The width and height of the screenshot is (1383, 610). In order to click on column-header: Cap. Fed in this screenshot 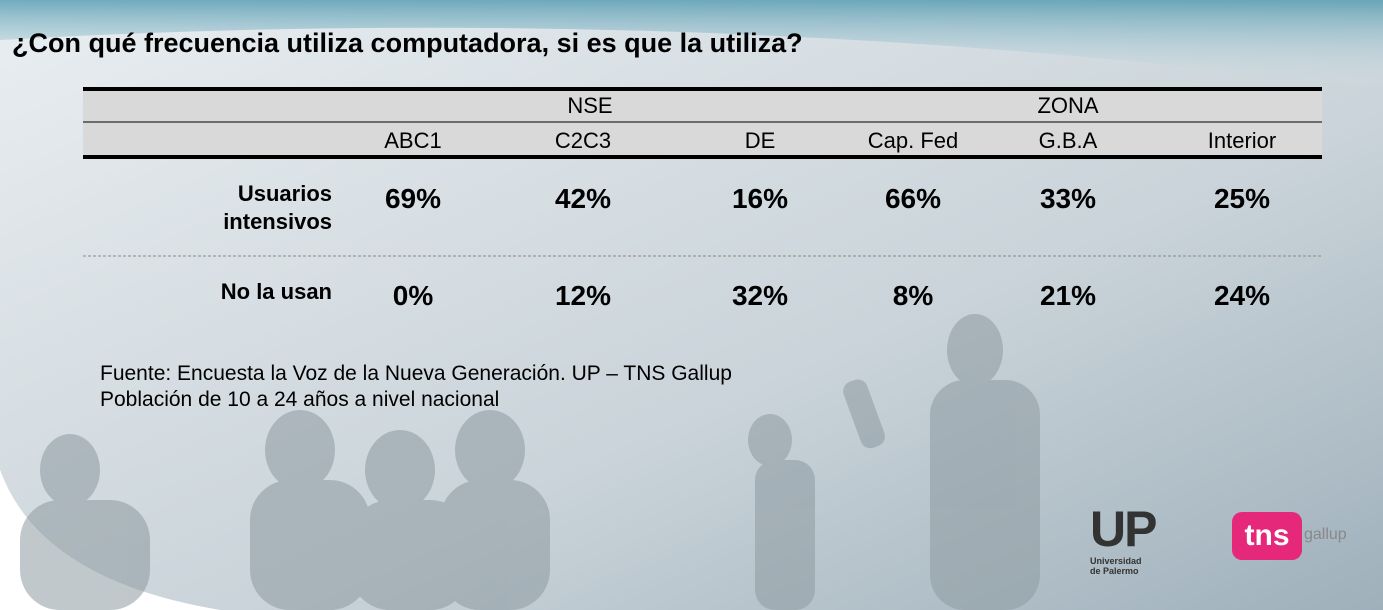, I will do `click(913, 140)`.